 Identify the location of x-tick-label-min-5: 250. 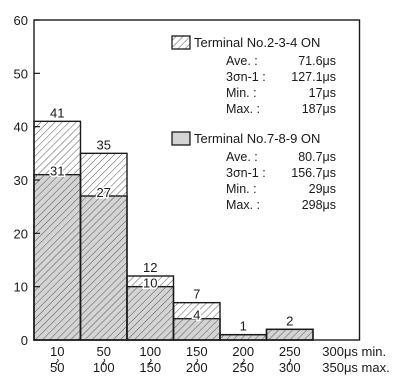
(290, 351).